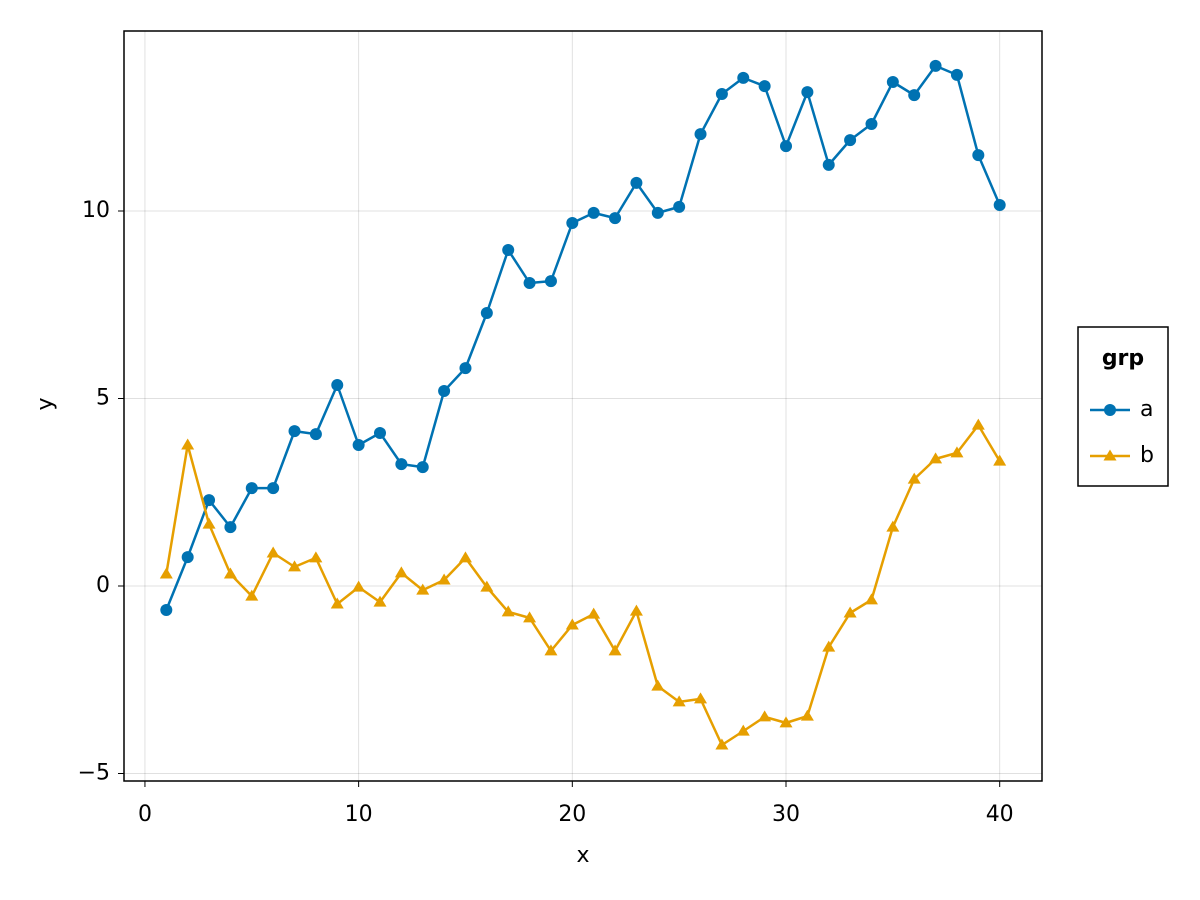  Describe the element at coordinates (1147, 455) in the screenshot. I see `legend-label: b` at that location.